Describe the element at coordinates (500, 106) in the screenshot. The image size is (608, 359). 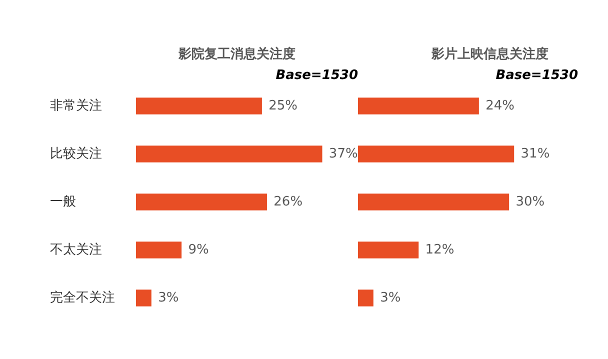
I see `data-label: 24%` at that location.